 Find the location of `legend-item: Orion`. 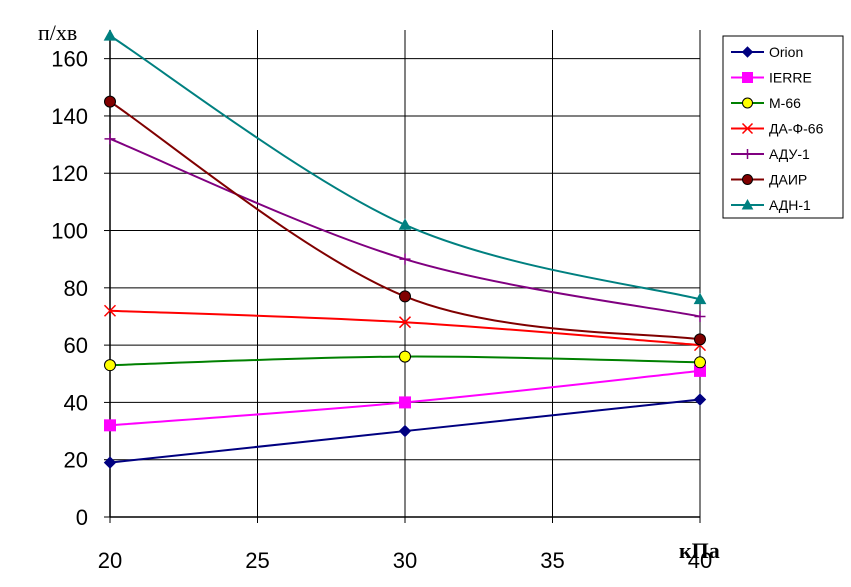

legend-item: Orion is located at coordinates (767, 52).